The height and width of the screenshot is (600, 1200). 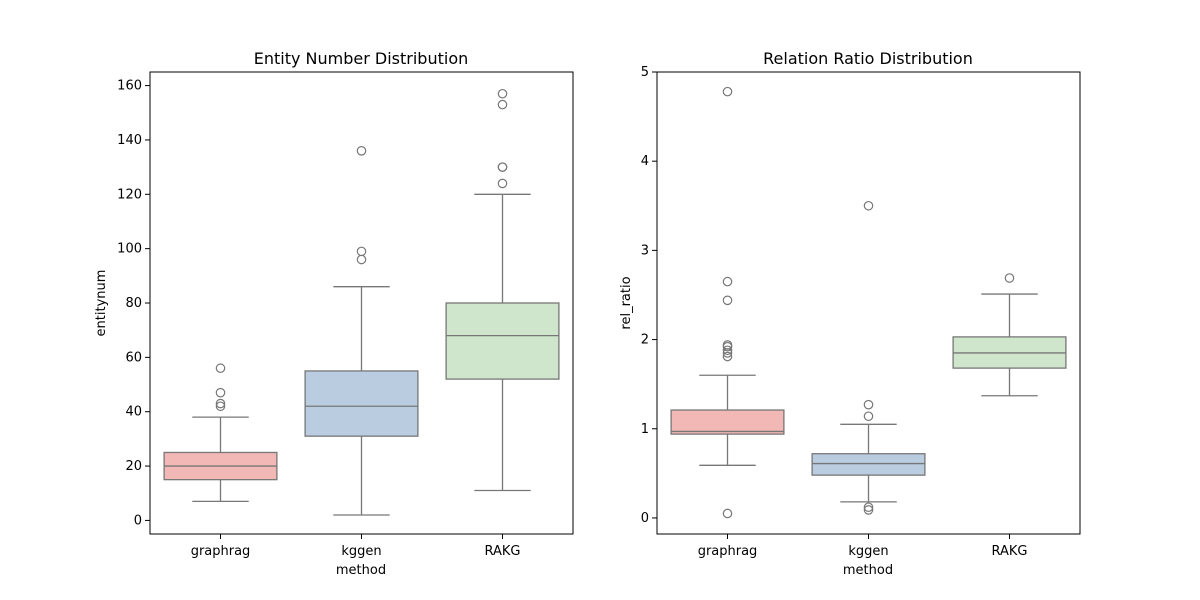 I want to click on chart-title: Relation Ratio Distribution, so click(x=868, y=58).